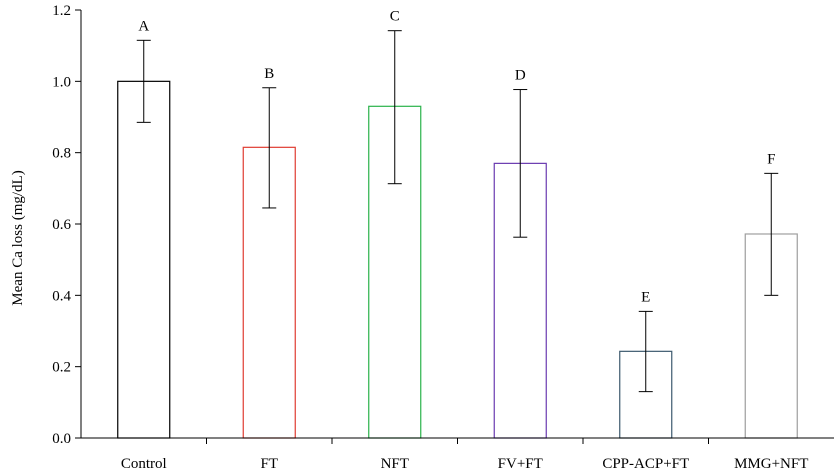 This screenshot has height=474, width=834. Describe the element at coordinates (61, 439) in the screenshot. I see `y-tick-label: 0.0` at that location.